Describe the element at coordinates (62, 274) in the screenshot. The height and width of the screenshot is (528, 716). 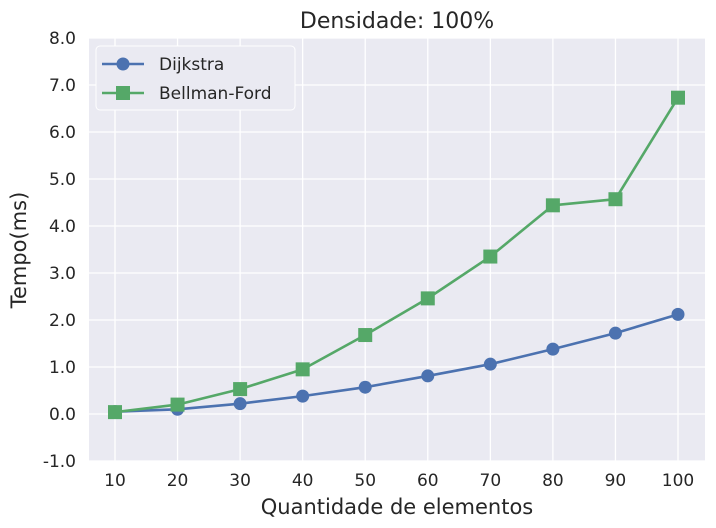
I see `y-tick-label: 3.0` at that location.